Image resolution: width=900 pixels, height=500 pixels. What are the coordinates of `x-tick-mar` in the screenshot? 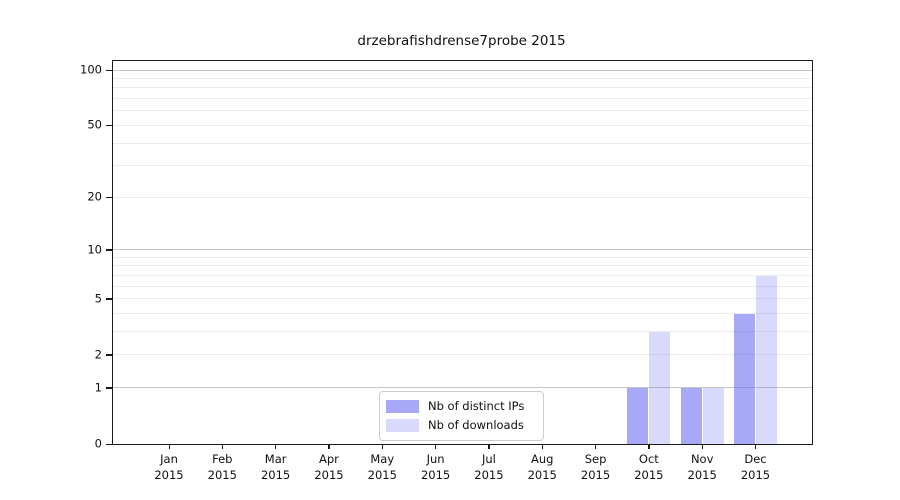 It's located at (276, 446).